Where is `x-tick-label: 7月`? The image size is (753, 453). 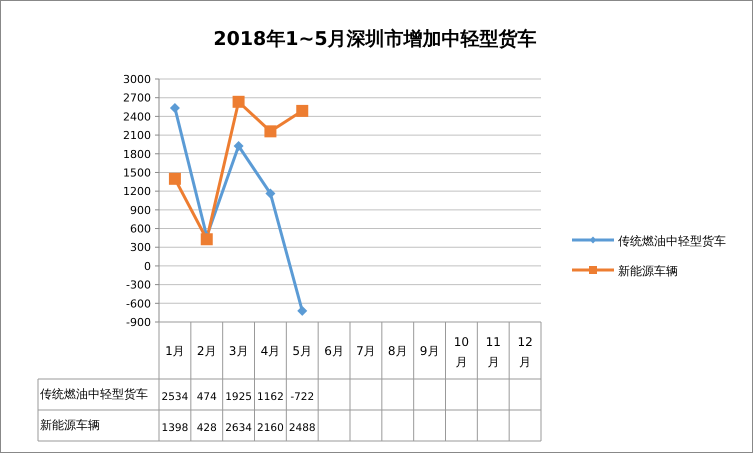 x-tick-label: 7月 is located at coordinates (366, 351).